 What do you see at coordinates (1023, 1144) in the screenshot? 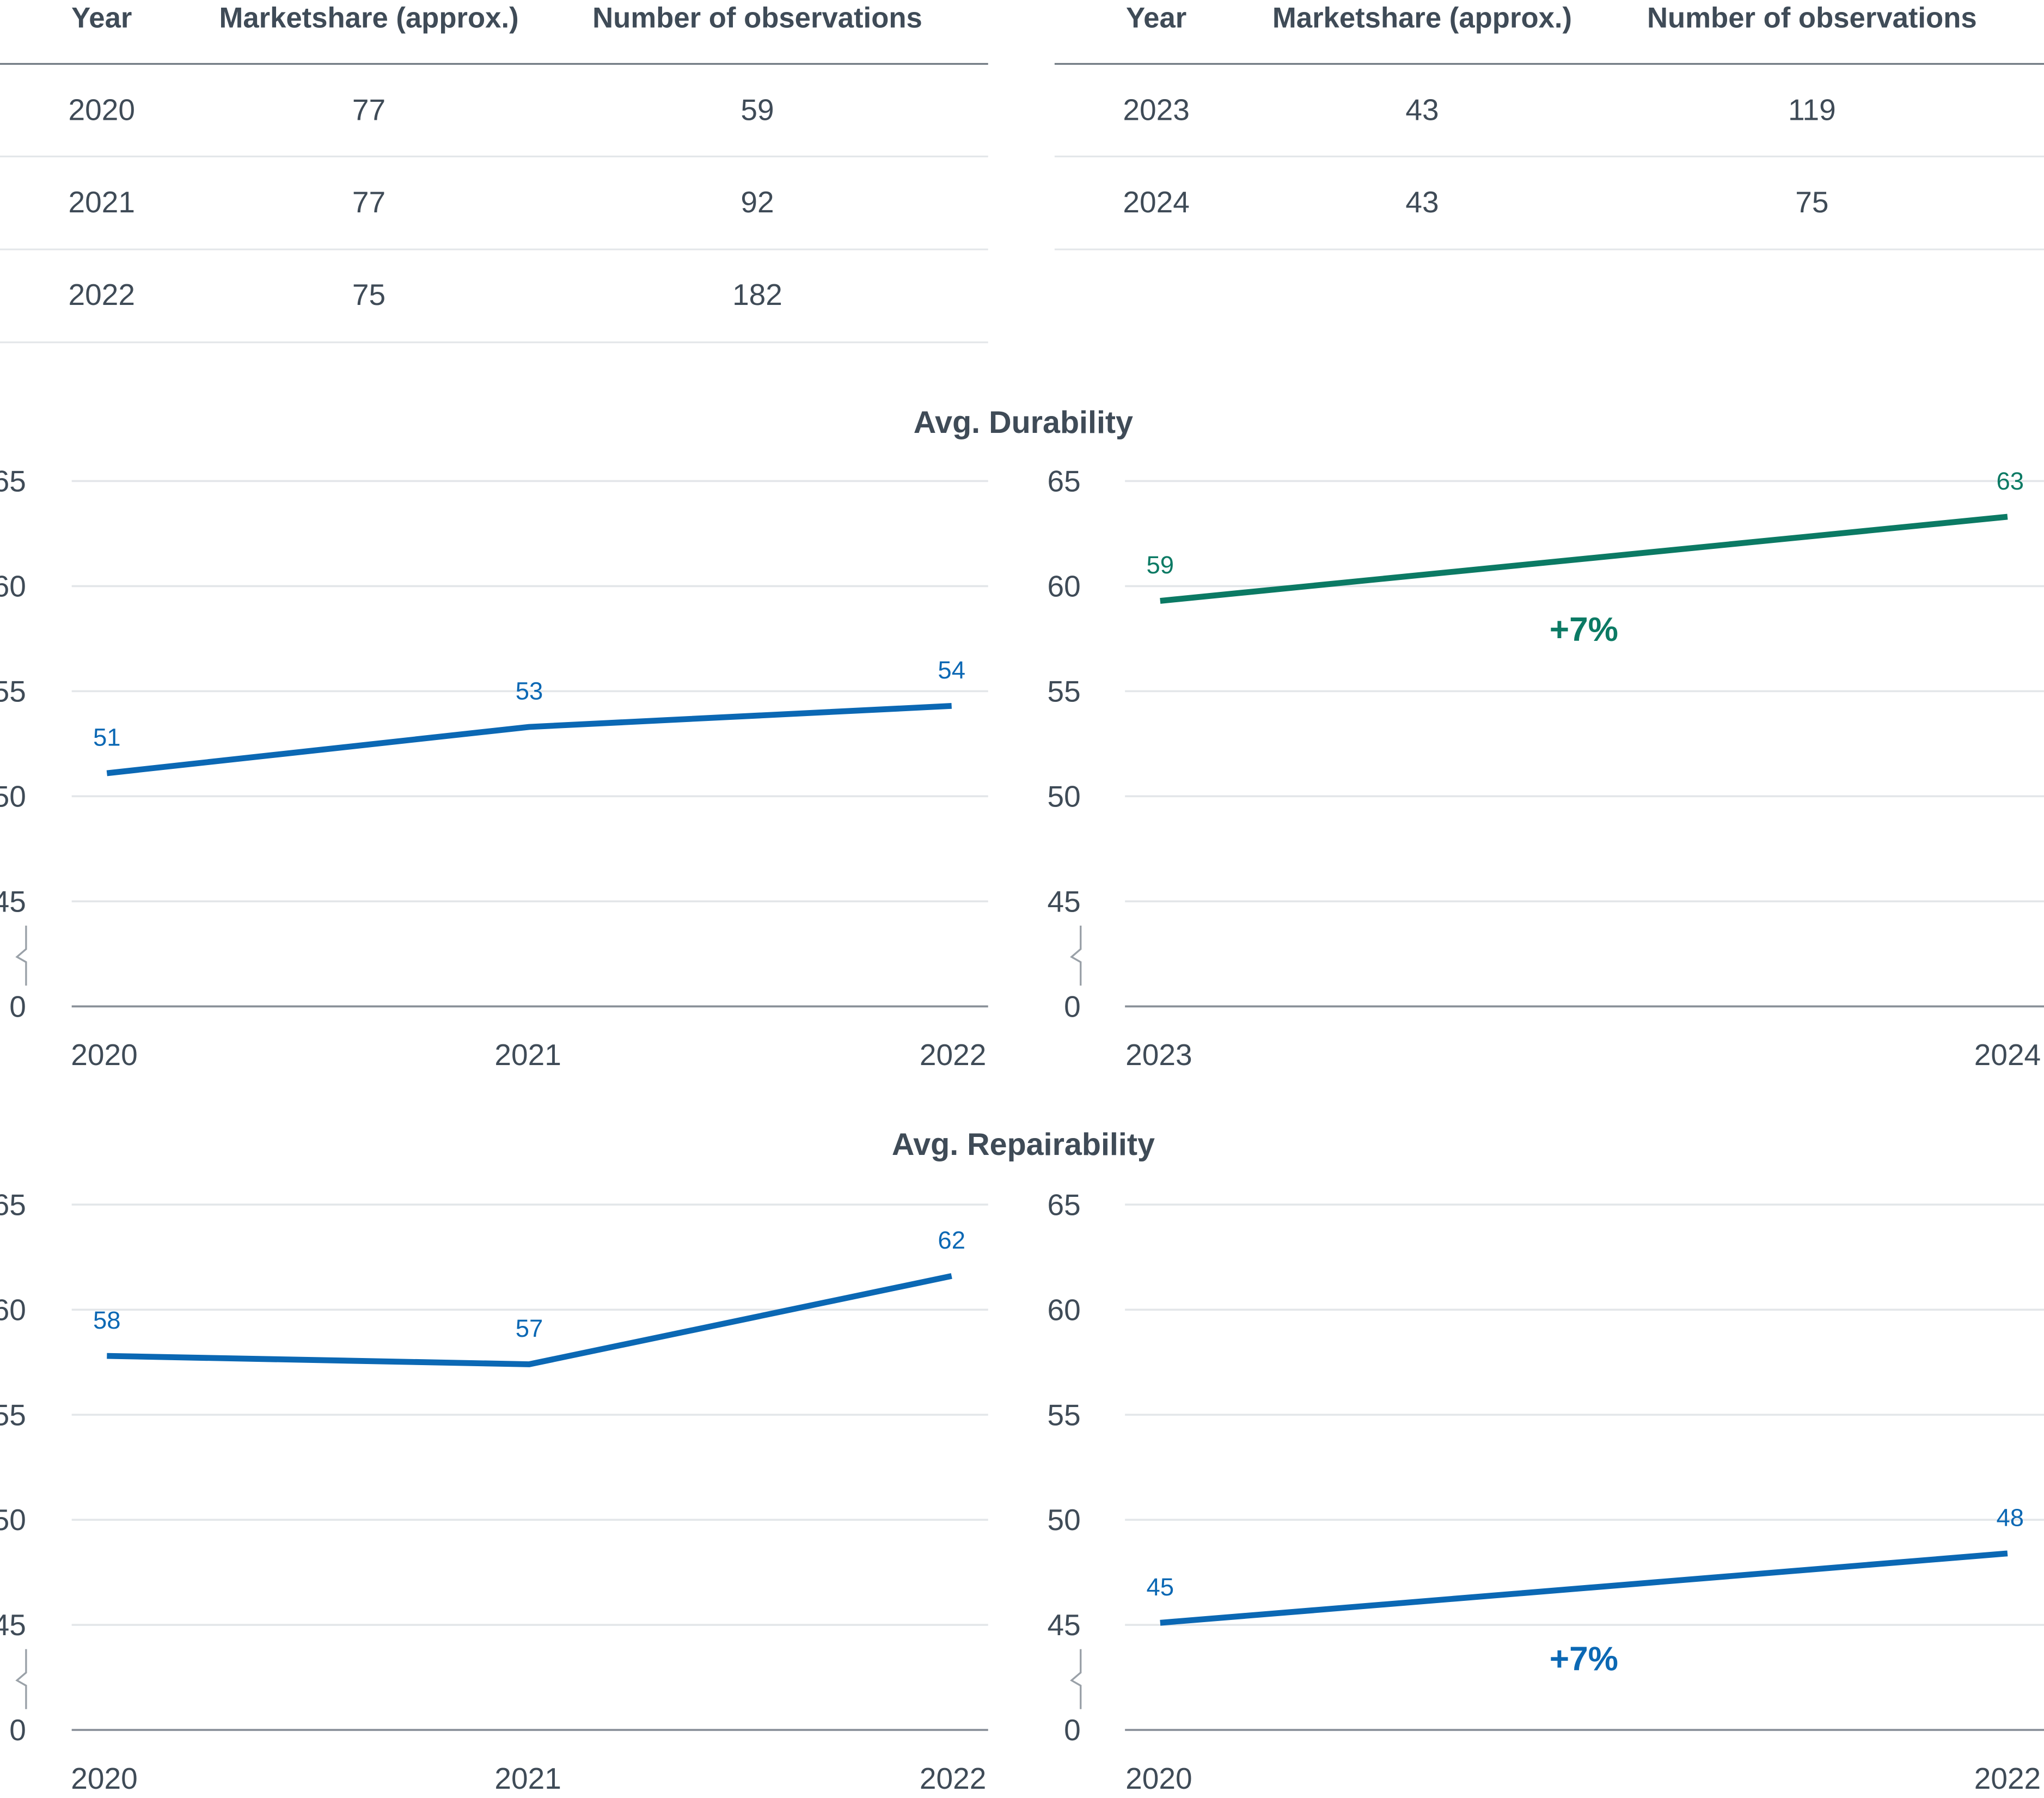
I see `repairability-title: Avg. Repairability` at bounding box center [1023, 1144].